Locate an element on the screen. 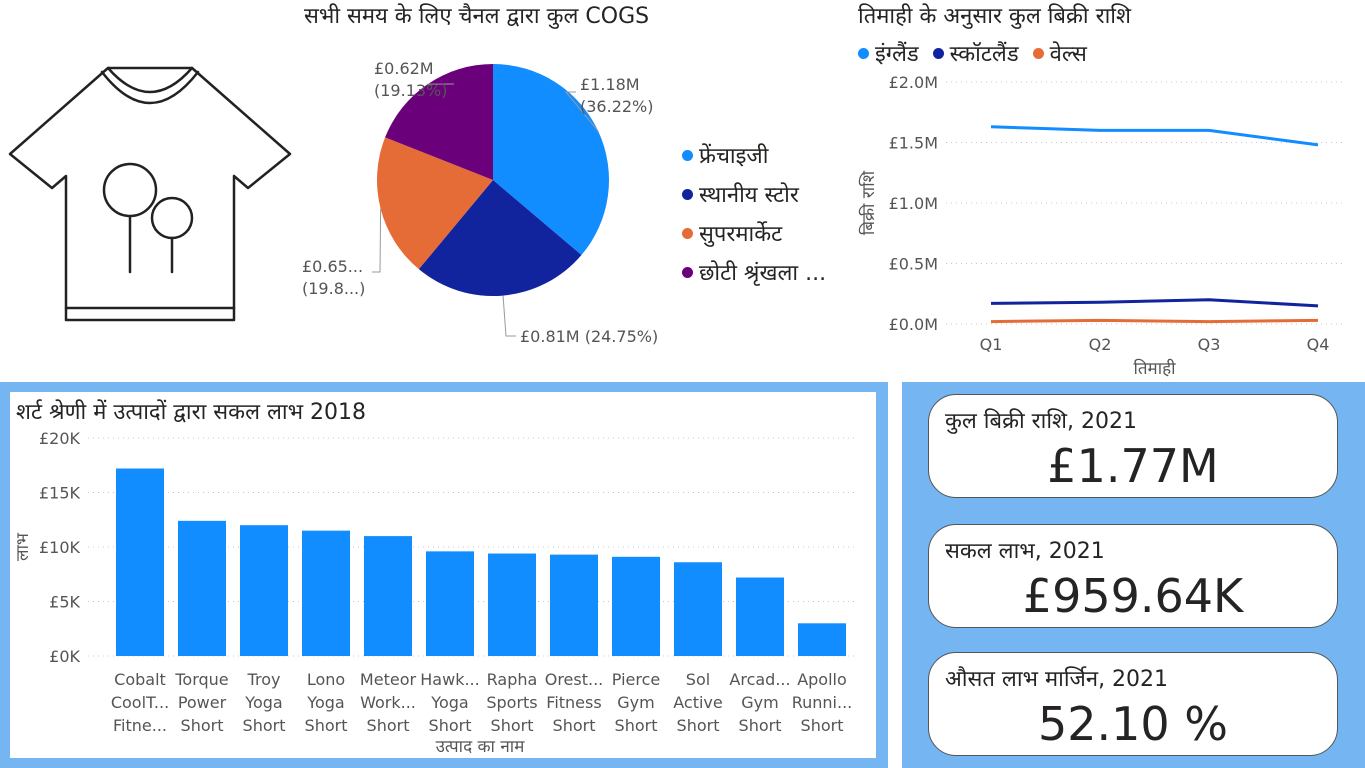 Image resolution: width=1365 pixels, height=768 pixels. kpi-card-gross-profit: सकल लाभ, 2021 £959.64K is located at coordinates (1133, 576).